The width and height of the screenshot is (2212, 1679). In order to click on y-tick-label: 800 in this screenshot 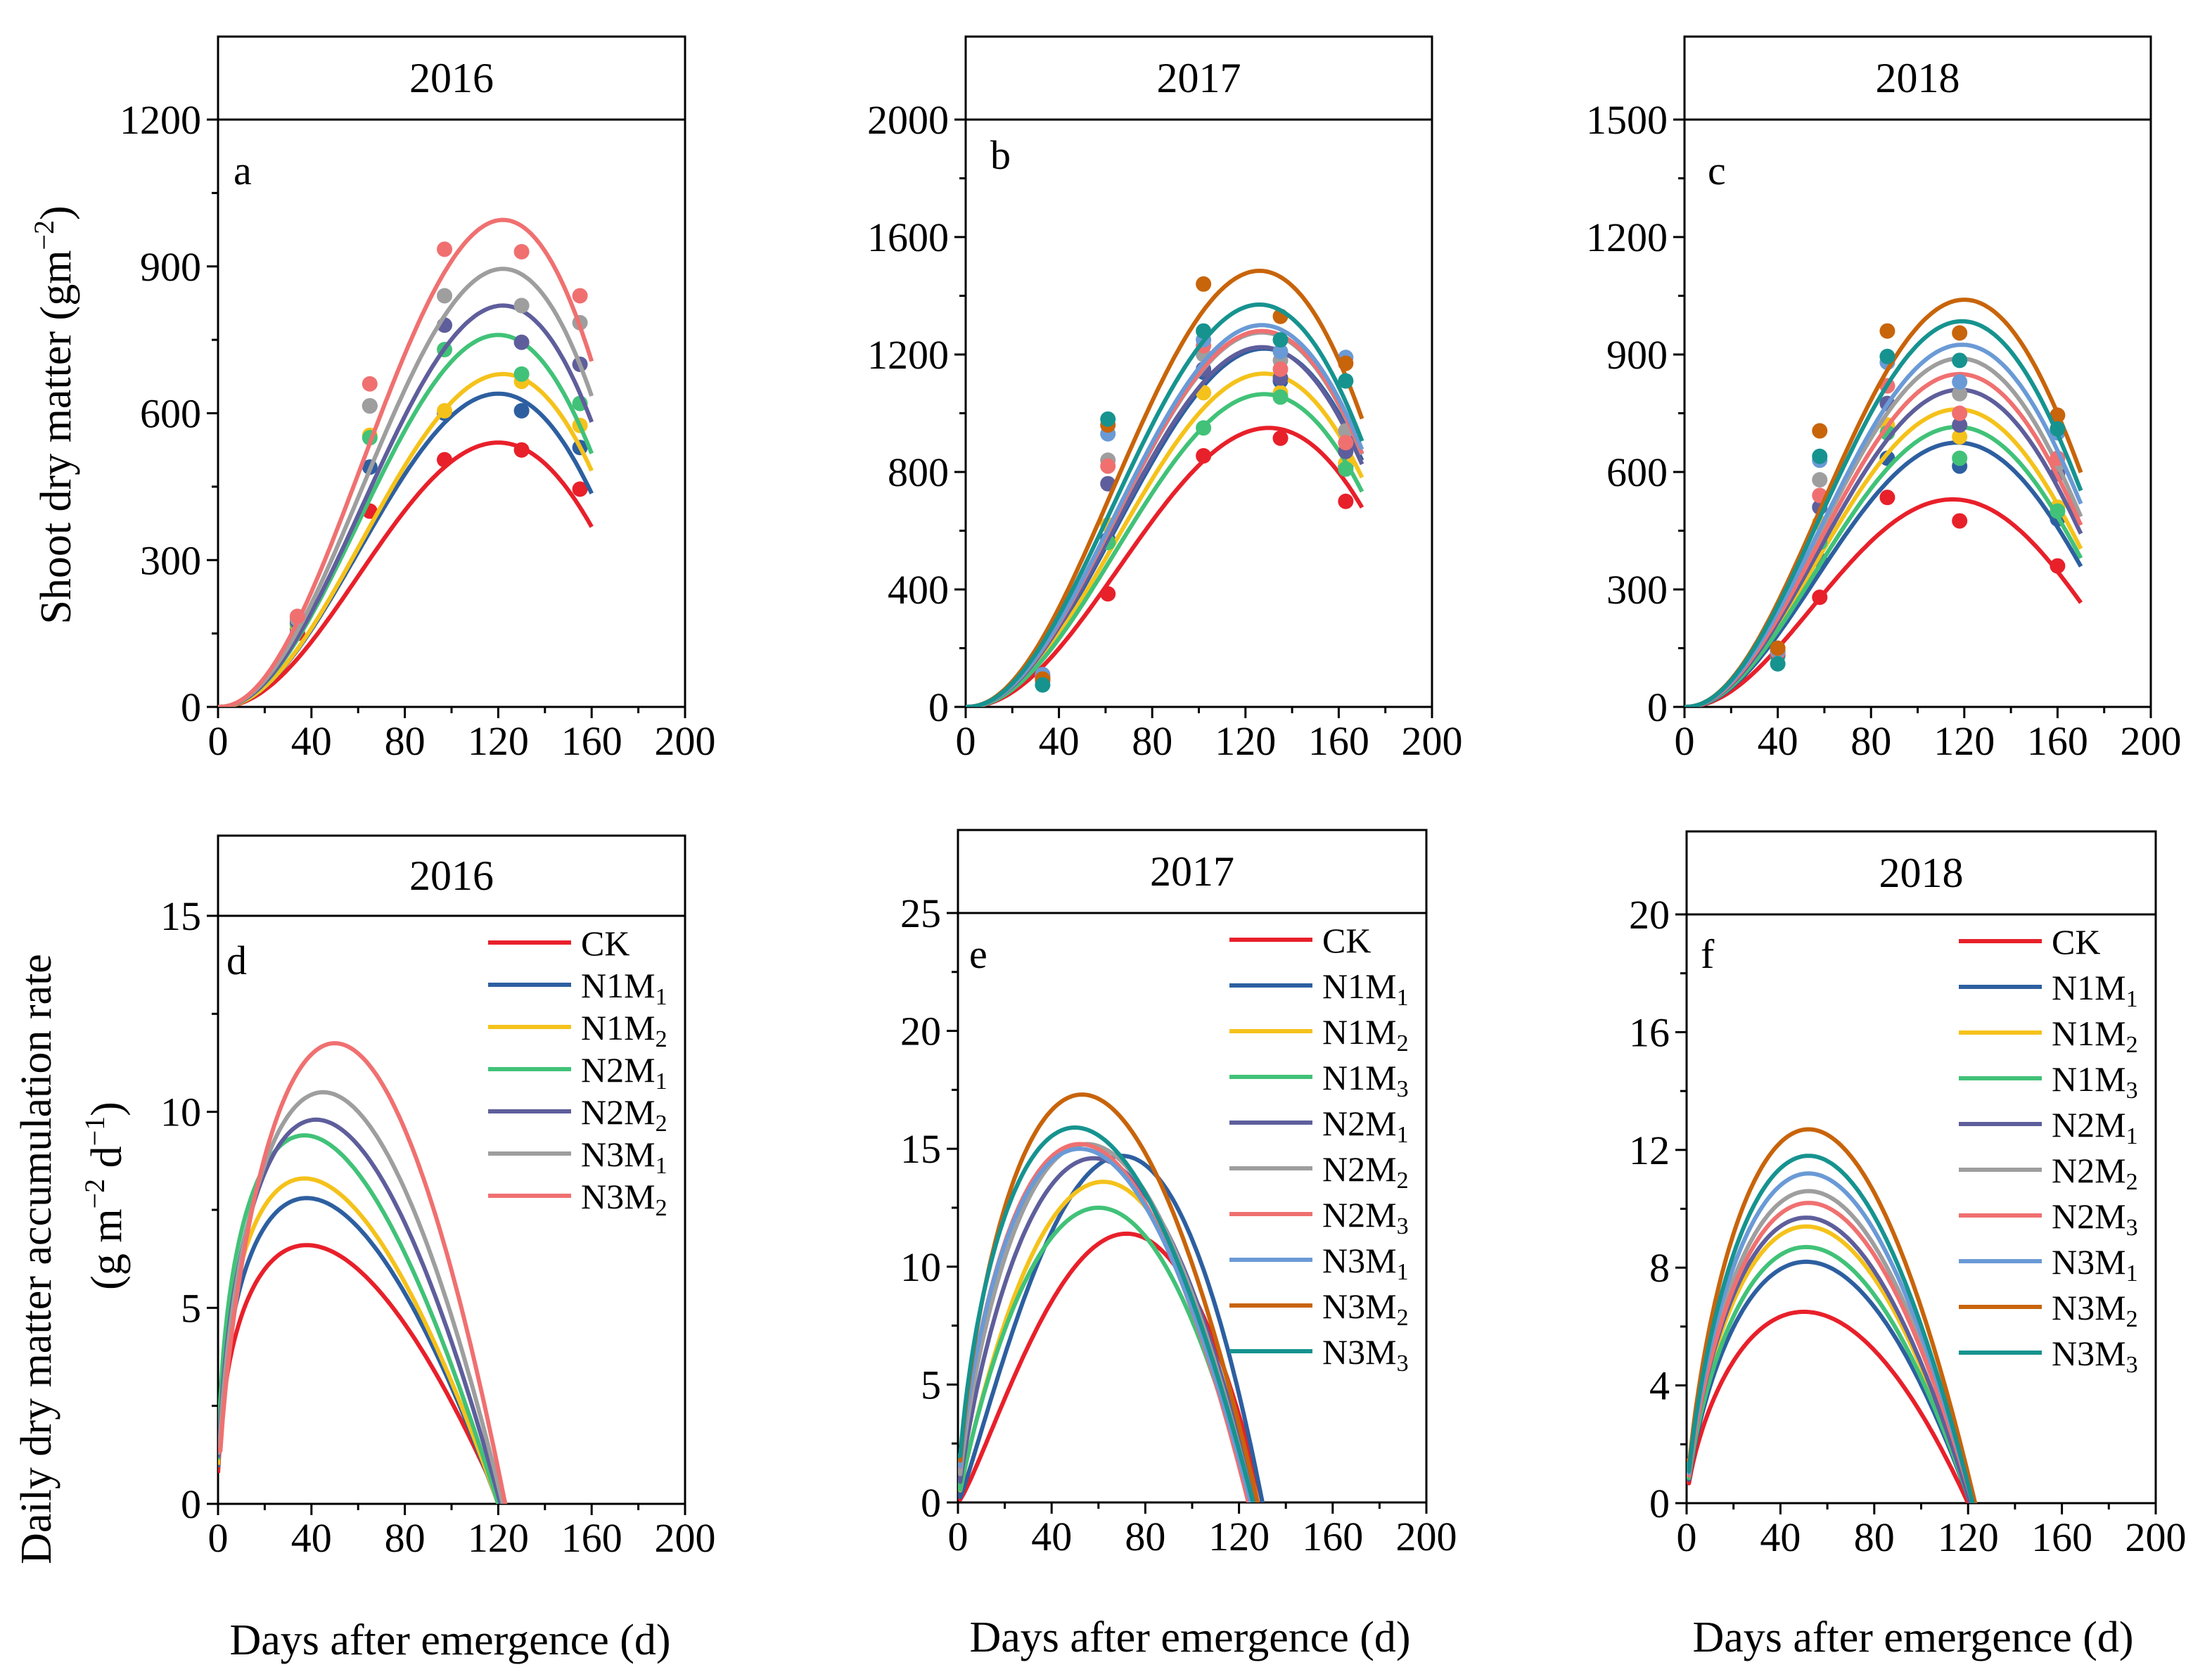, I will do `click(918, 472)`.